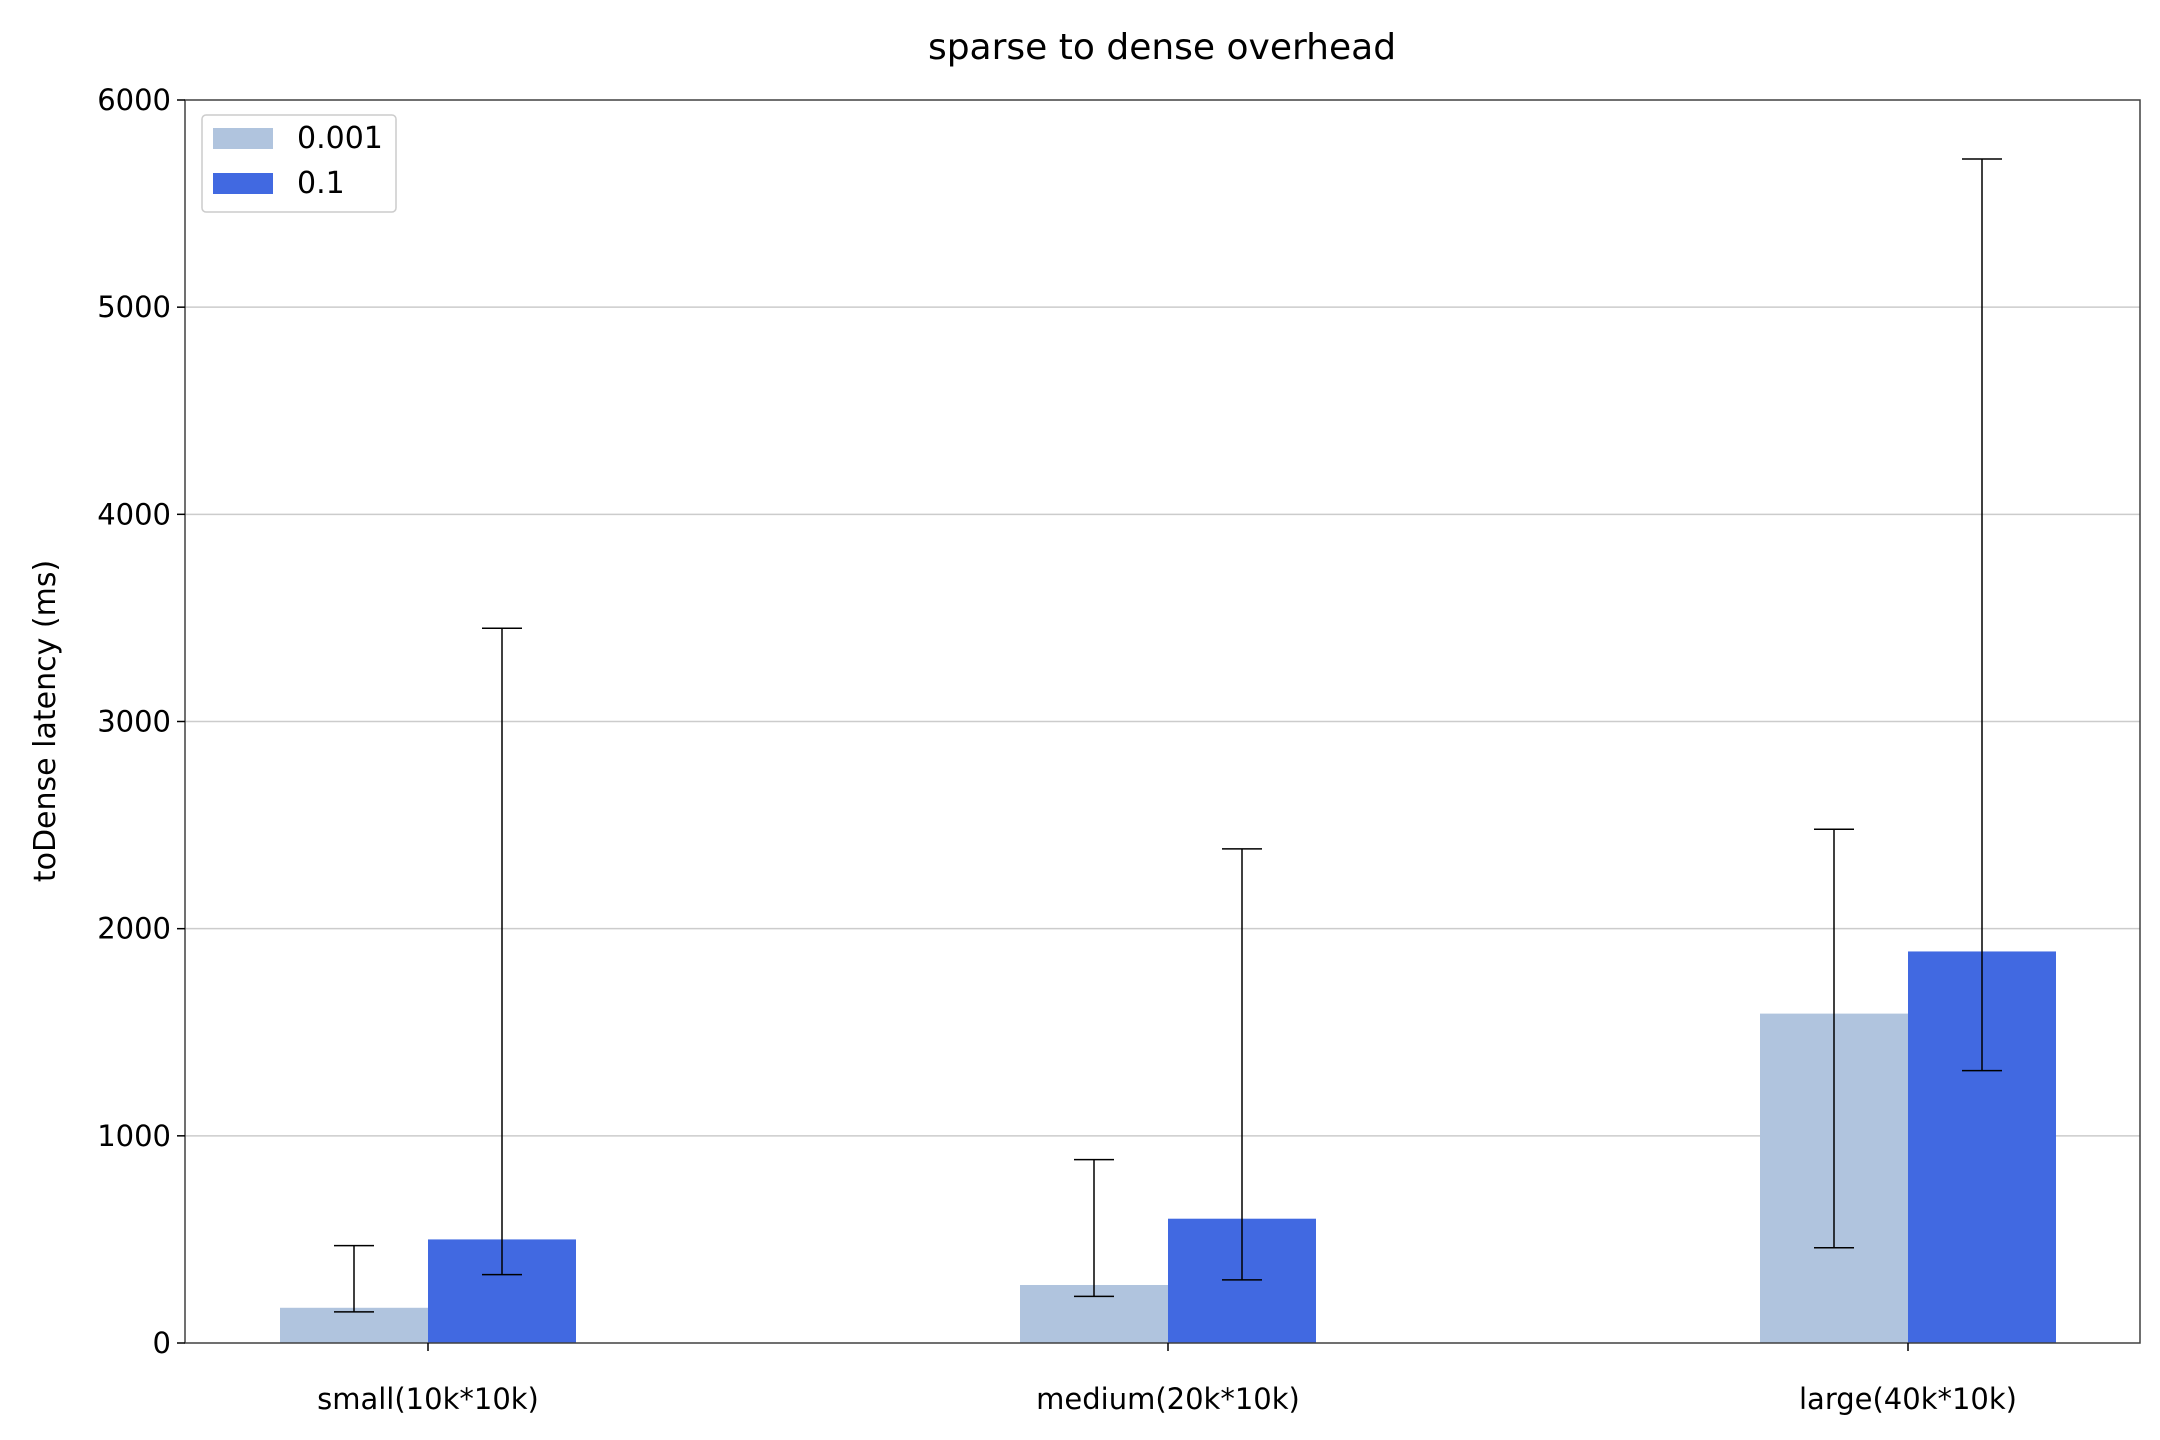 Image resolution: width=2160 pixels, height=1440 pixels. What do you see at coordinates (134, 722) in the screenshot?
I see `y-tick-label: 3000` at bounding box center [134, 722].